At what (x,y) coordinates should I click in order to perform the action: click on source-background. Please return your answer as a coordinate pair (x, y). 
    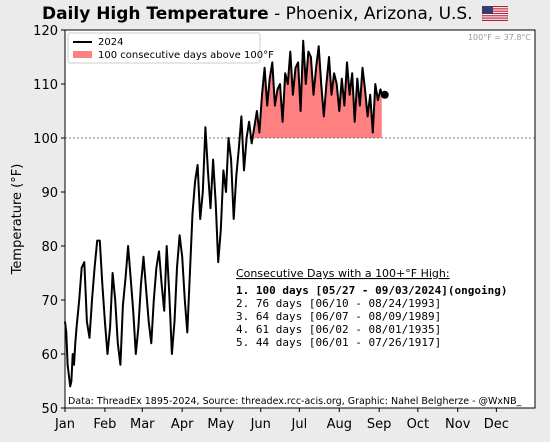
    Looking at the image, I should click on (300, 400).